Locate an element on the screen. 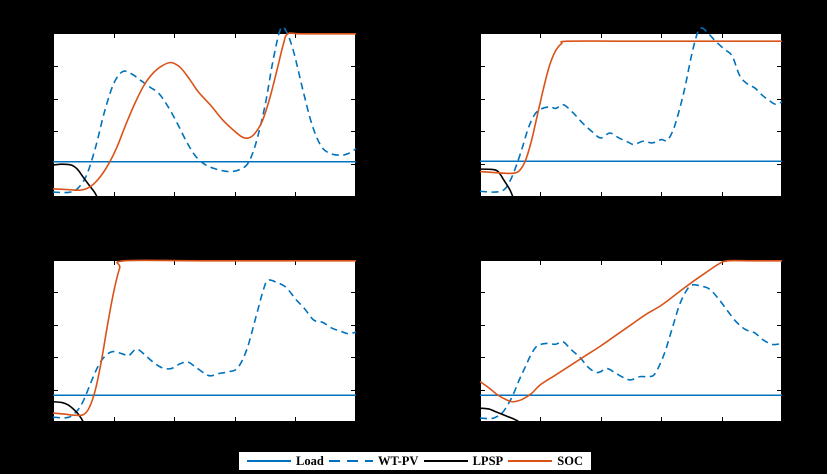  subplot-bottom-left is located at coordinates (204, 345).